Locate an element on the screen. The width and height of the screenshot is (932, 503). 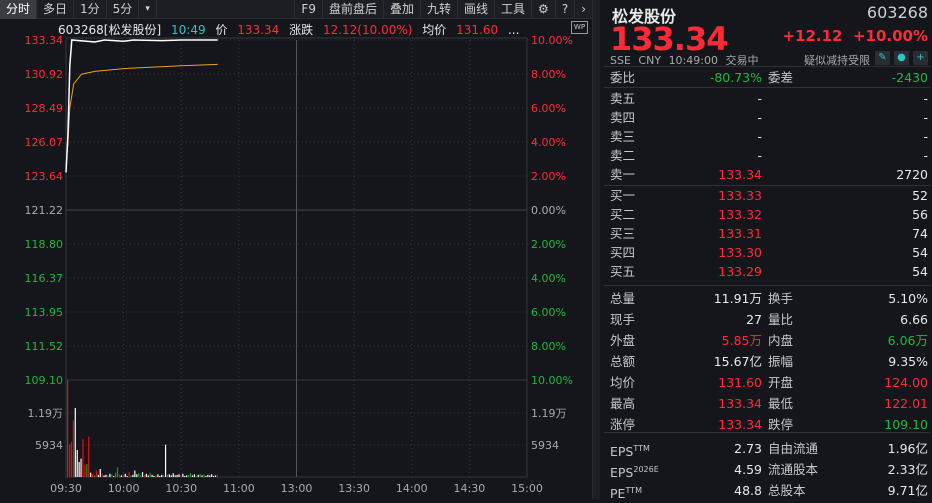
bid-row: 买四 133.30 54 is located at coordinates (769, 252).